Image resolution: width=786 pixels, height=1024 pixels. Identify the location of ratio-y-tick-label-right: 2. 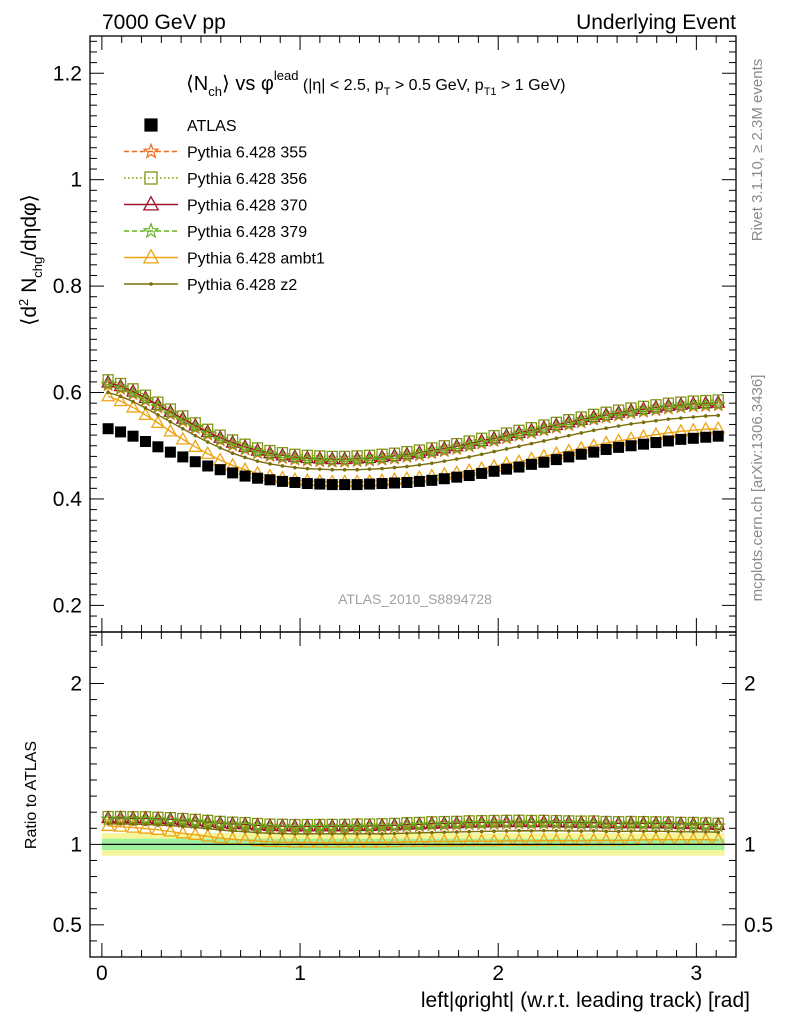
(750, 683).